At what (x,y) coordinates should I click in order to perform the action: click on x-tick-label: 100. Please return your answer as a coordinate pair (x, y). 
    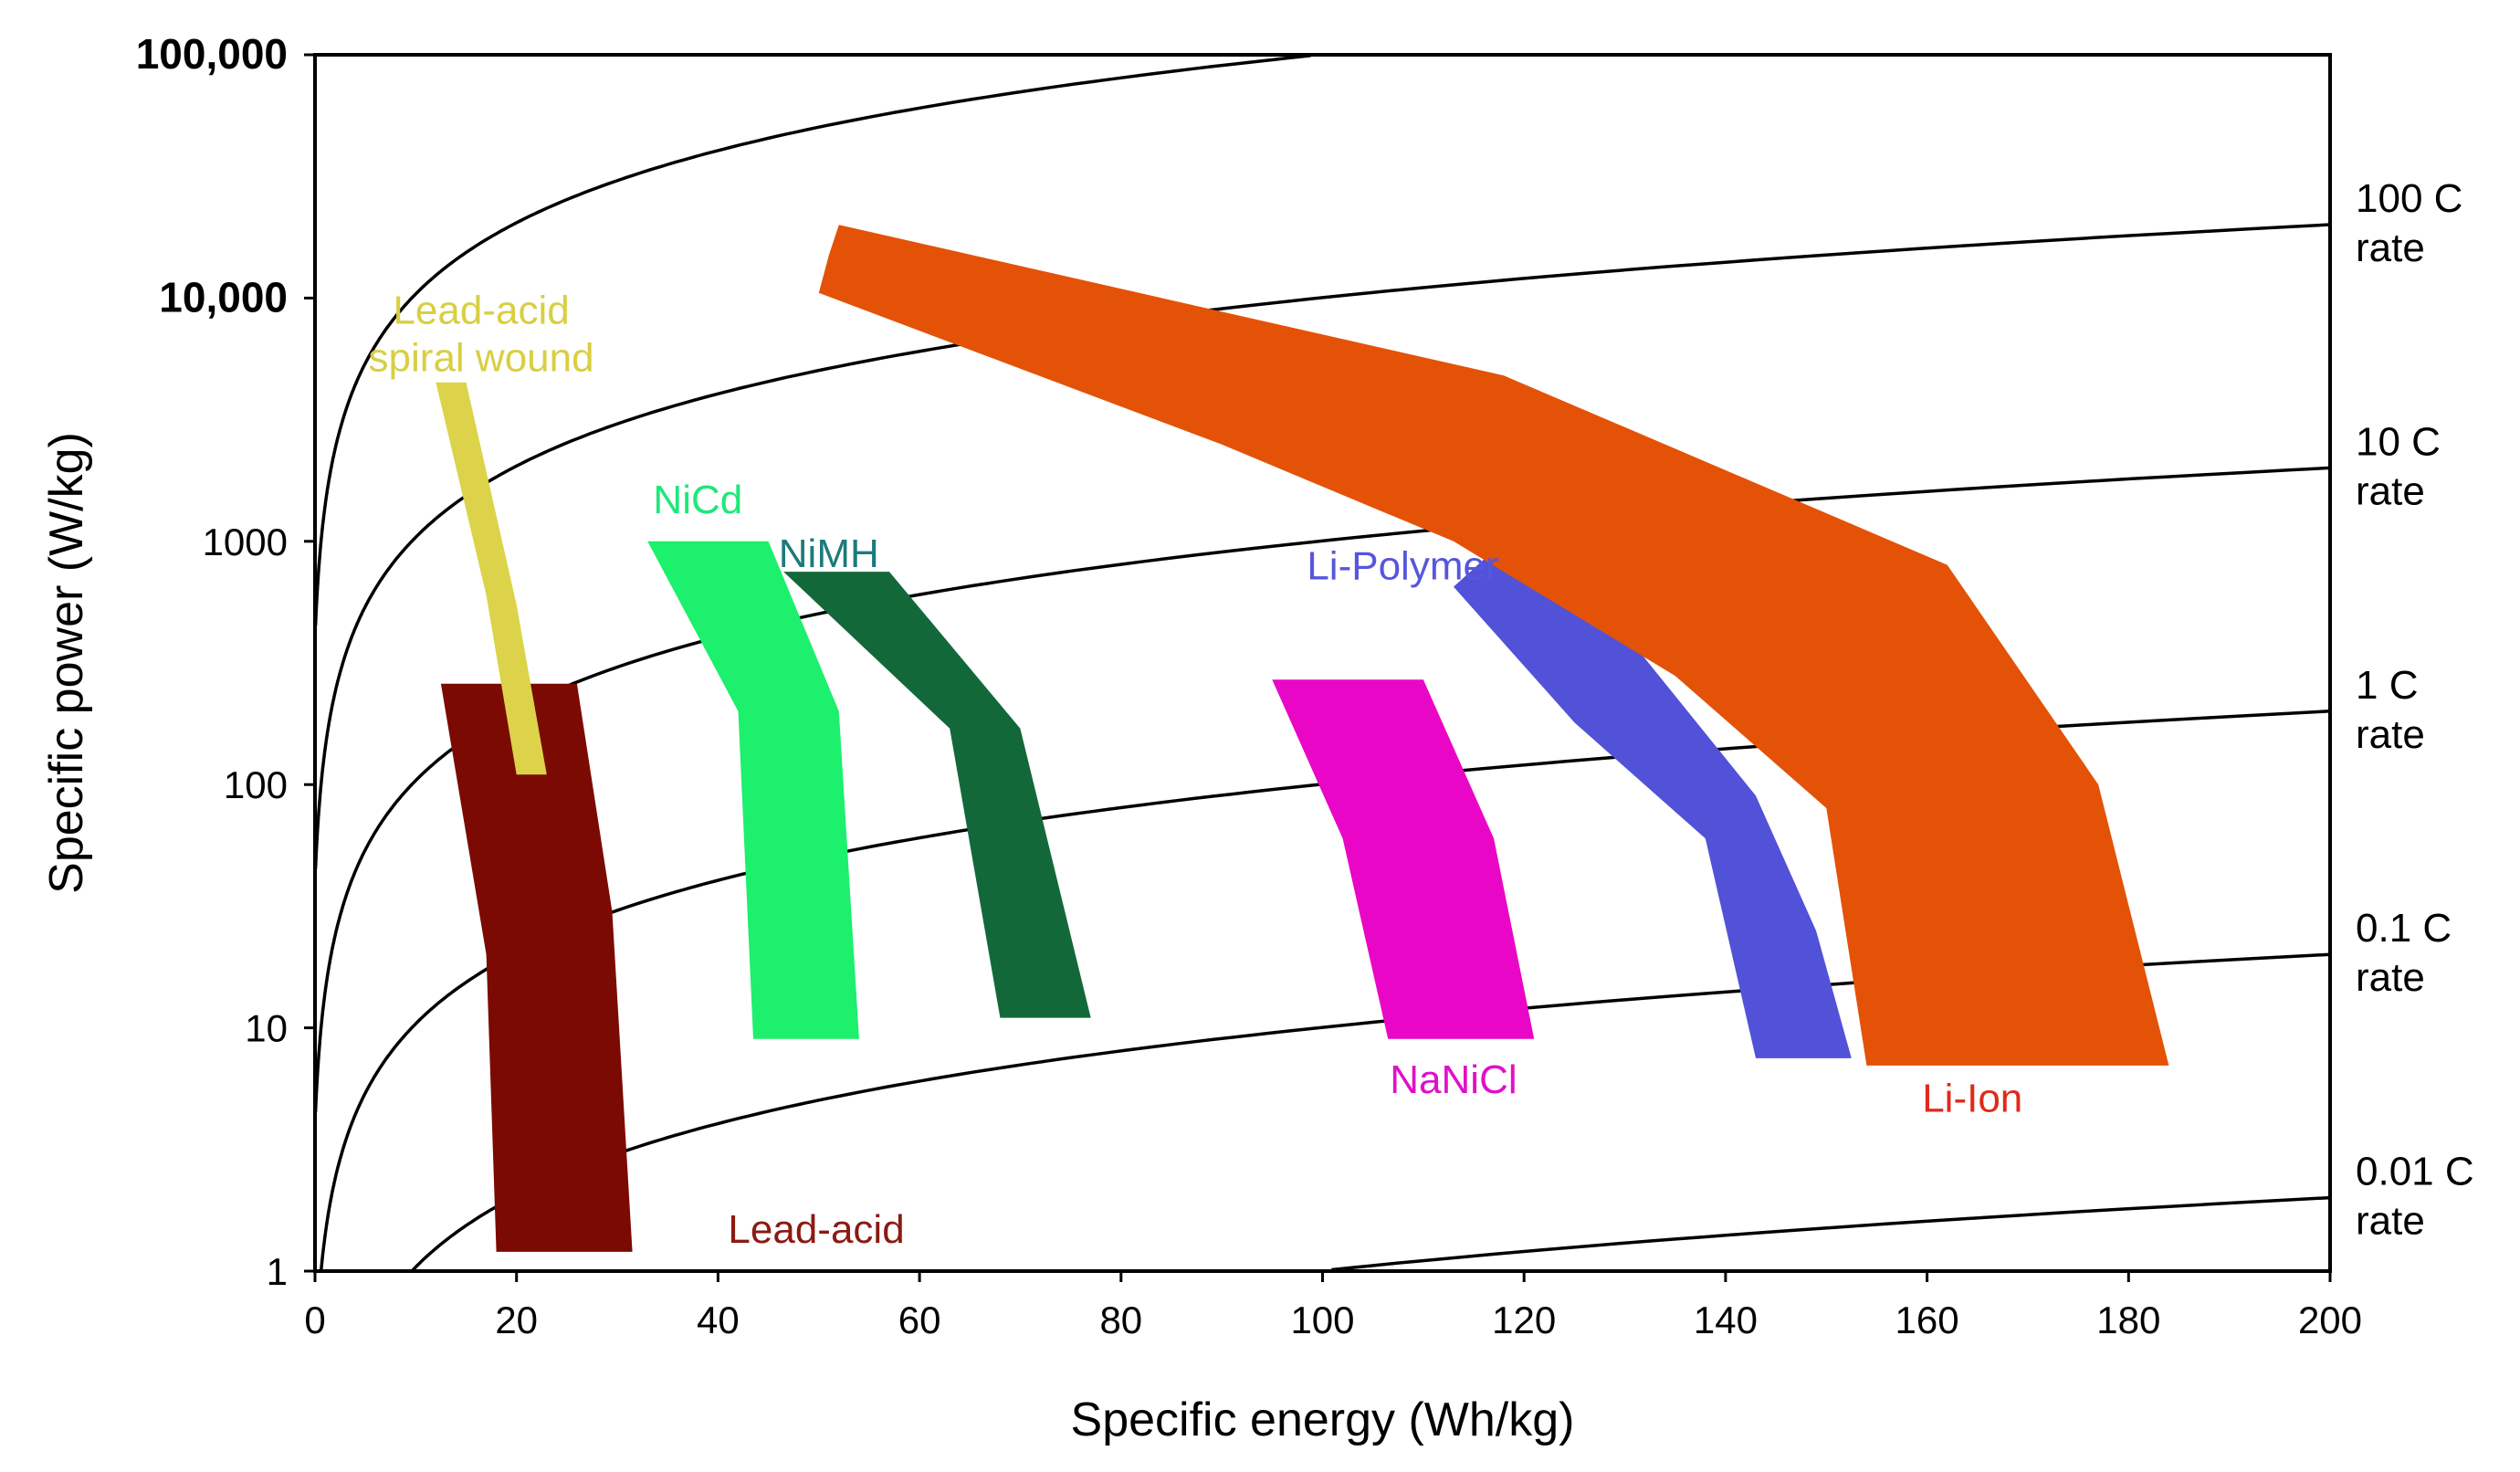
    Looking at the image, I should click on (1322, 1320).